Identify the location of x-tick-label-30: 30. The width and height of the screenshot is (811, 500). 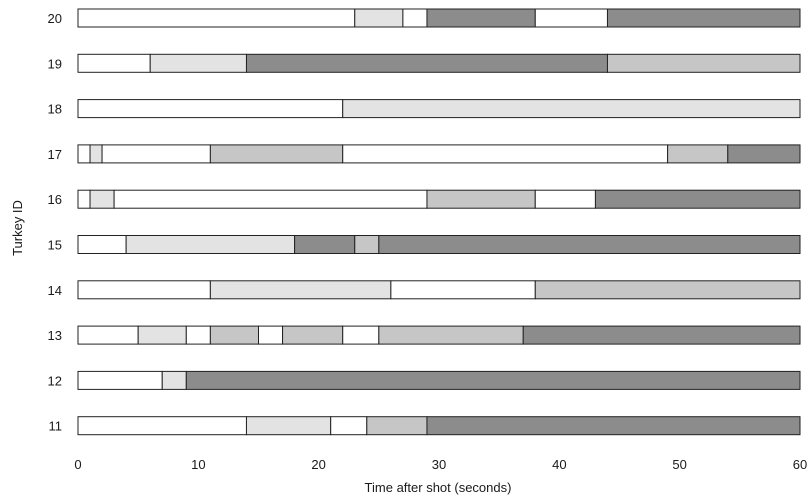
(439, 464).